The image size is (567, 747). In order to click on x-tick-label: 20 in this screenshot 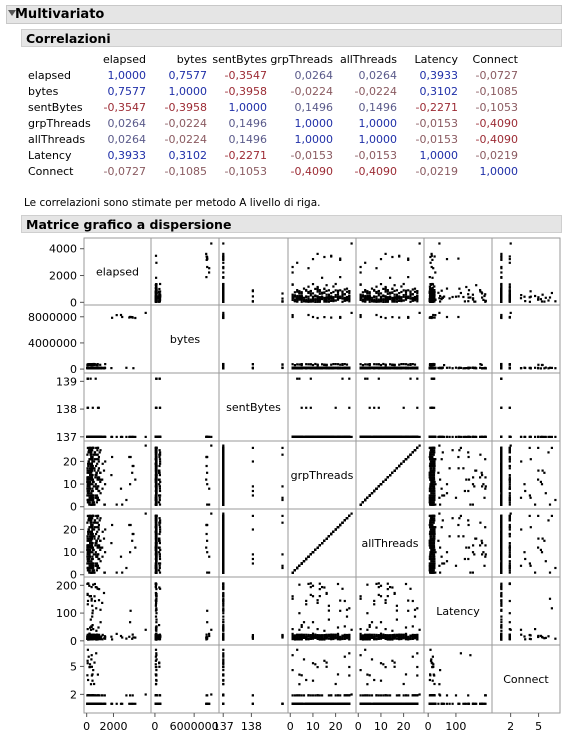, I will do `click(336, 726)`.